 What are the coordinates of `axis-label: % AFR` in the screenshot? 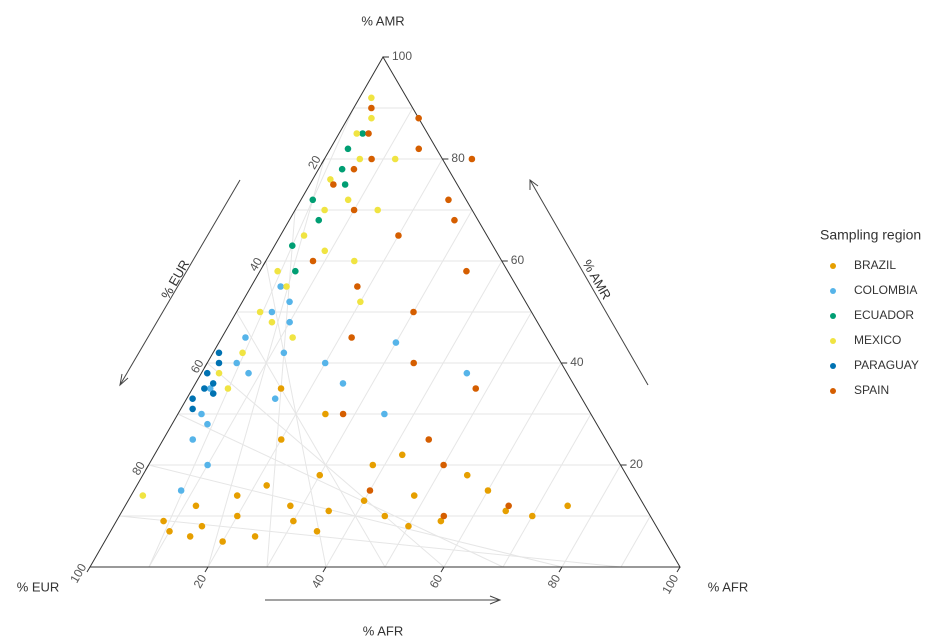 It's located at (728, 586).